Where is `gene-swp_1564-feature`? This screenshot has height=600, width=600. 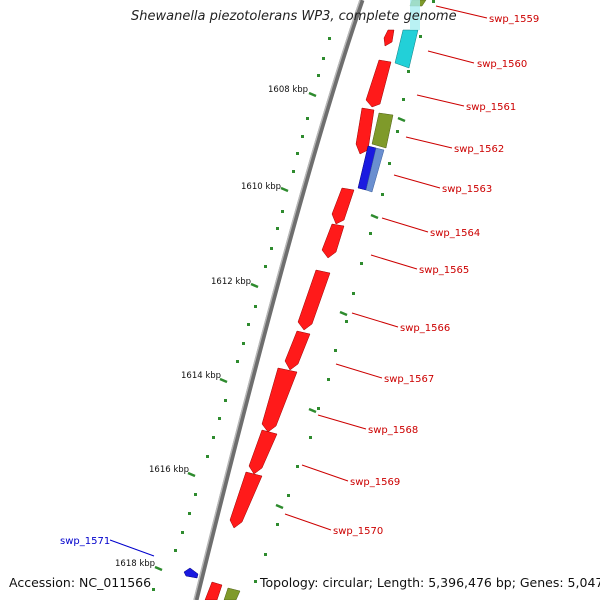
gene-swp_1564-feature is located at coordinates (343, 206).